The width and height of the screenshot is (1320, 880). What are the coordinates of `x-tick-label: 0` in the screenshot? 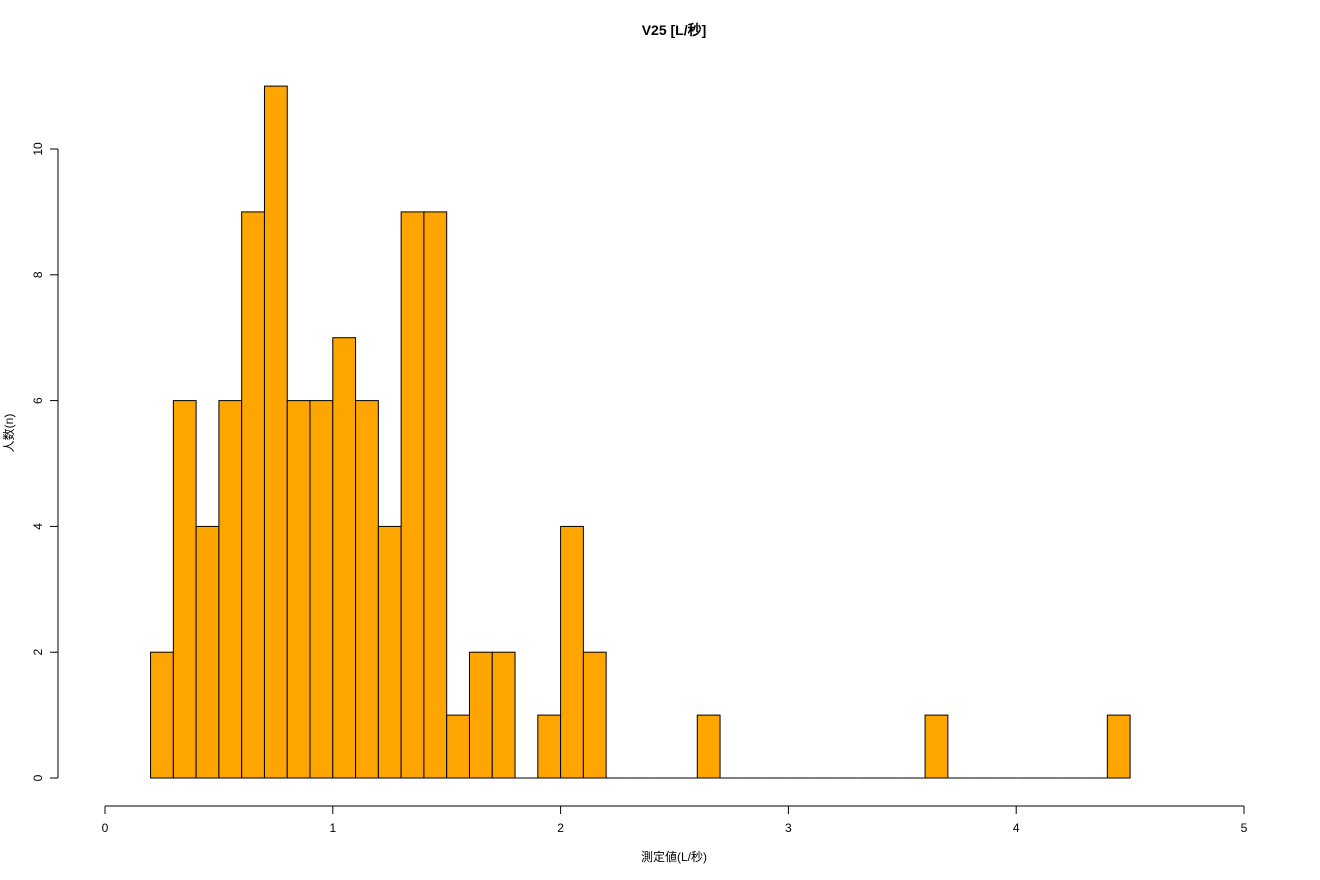 It's located at (105, 828).